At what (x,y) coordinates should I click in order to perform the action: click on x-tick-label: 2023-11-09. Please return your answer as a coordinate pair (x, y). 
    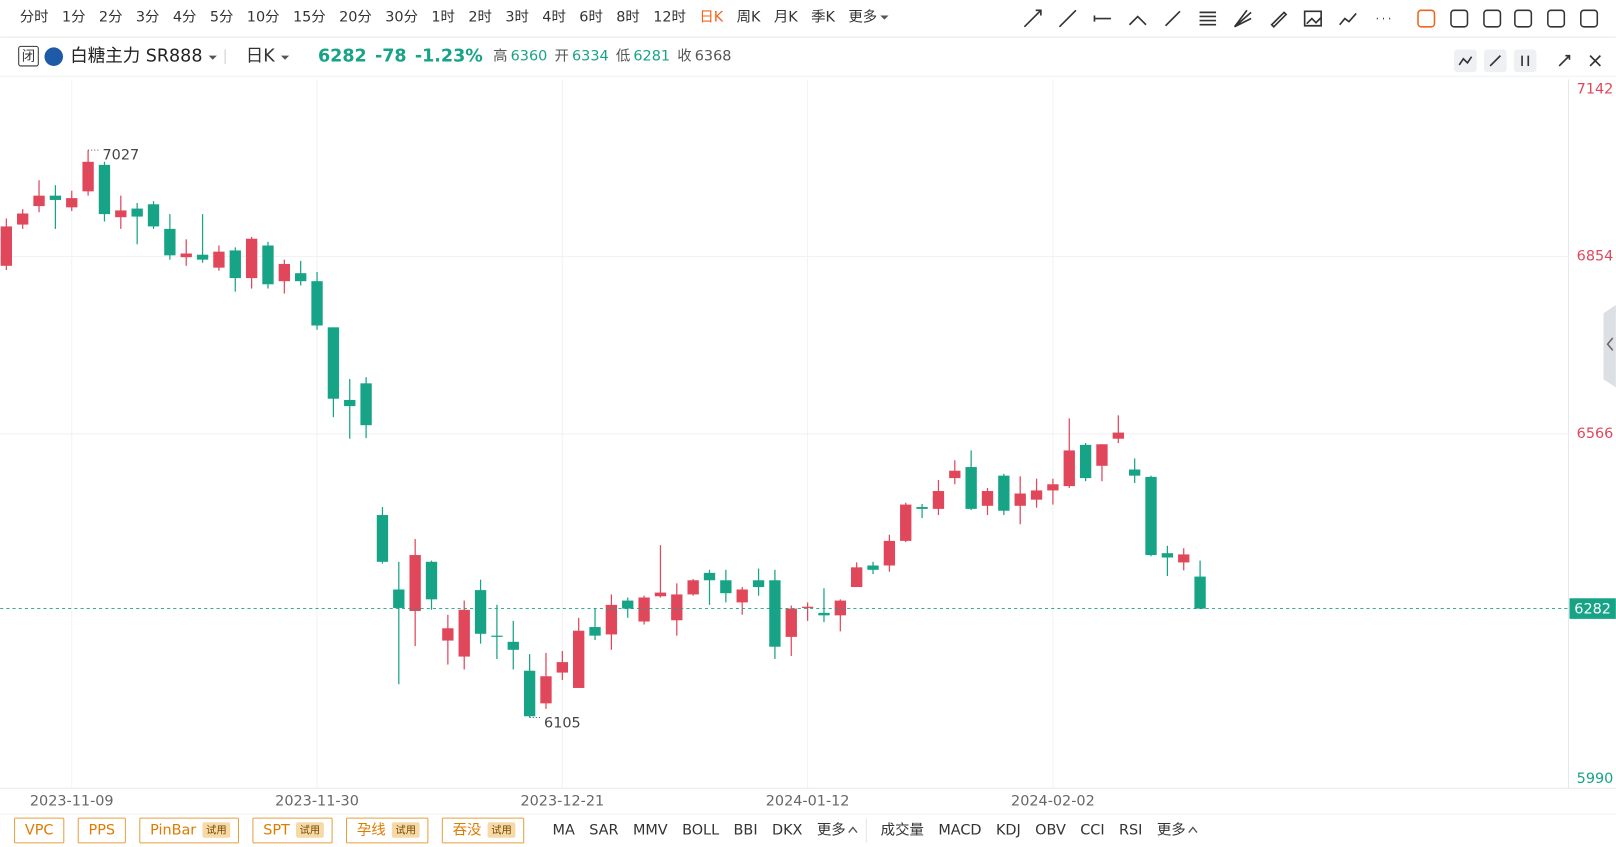
    Looking at the image, I should click on (72, 802).